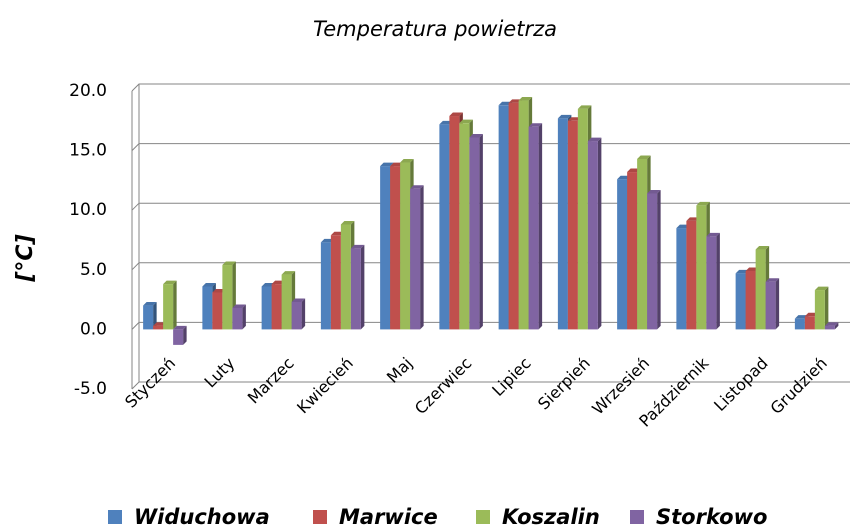 This screenshot has width=853, height=529. Describe the element at coordinates (202, 517) in the screenshot. I see `legend-label: Widuchowa` at that location.